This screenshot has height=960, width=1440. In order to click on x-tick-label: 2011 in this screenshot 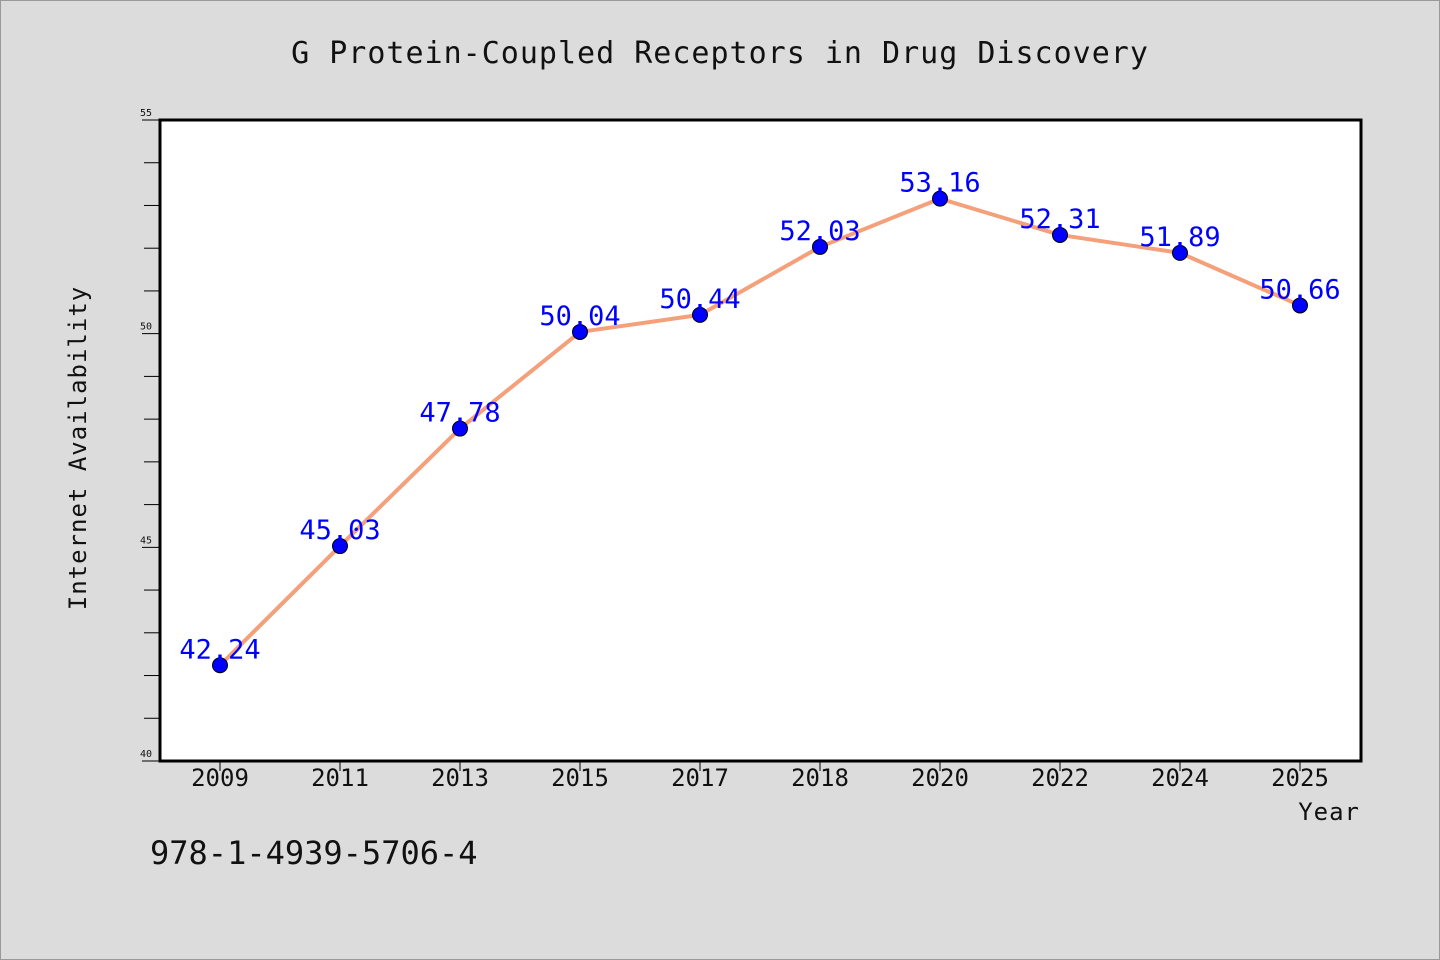, I will do `click(340, 778)`.